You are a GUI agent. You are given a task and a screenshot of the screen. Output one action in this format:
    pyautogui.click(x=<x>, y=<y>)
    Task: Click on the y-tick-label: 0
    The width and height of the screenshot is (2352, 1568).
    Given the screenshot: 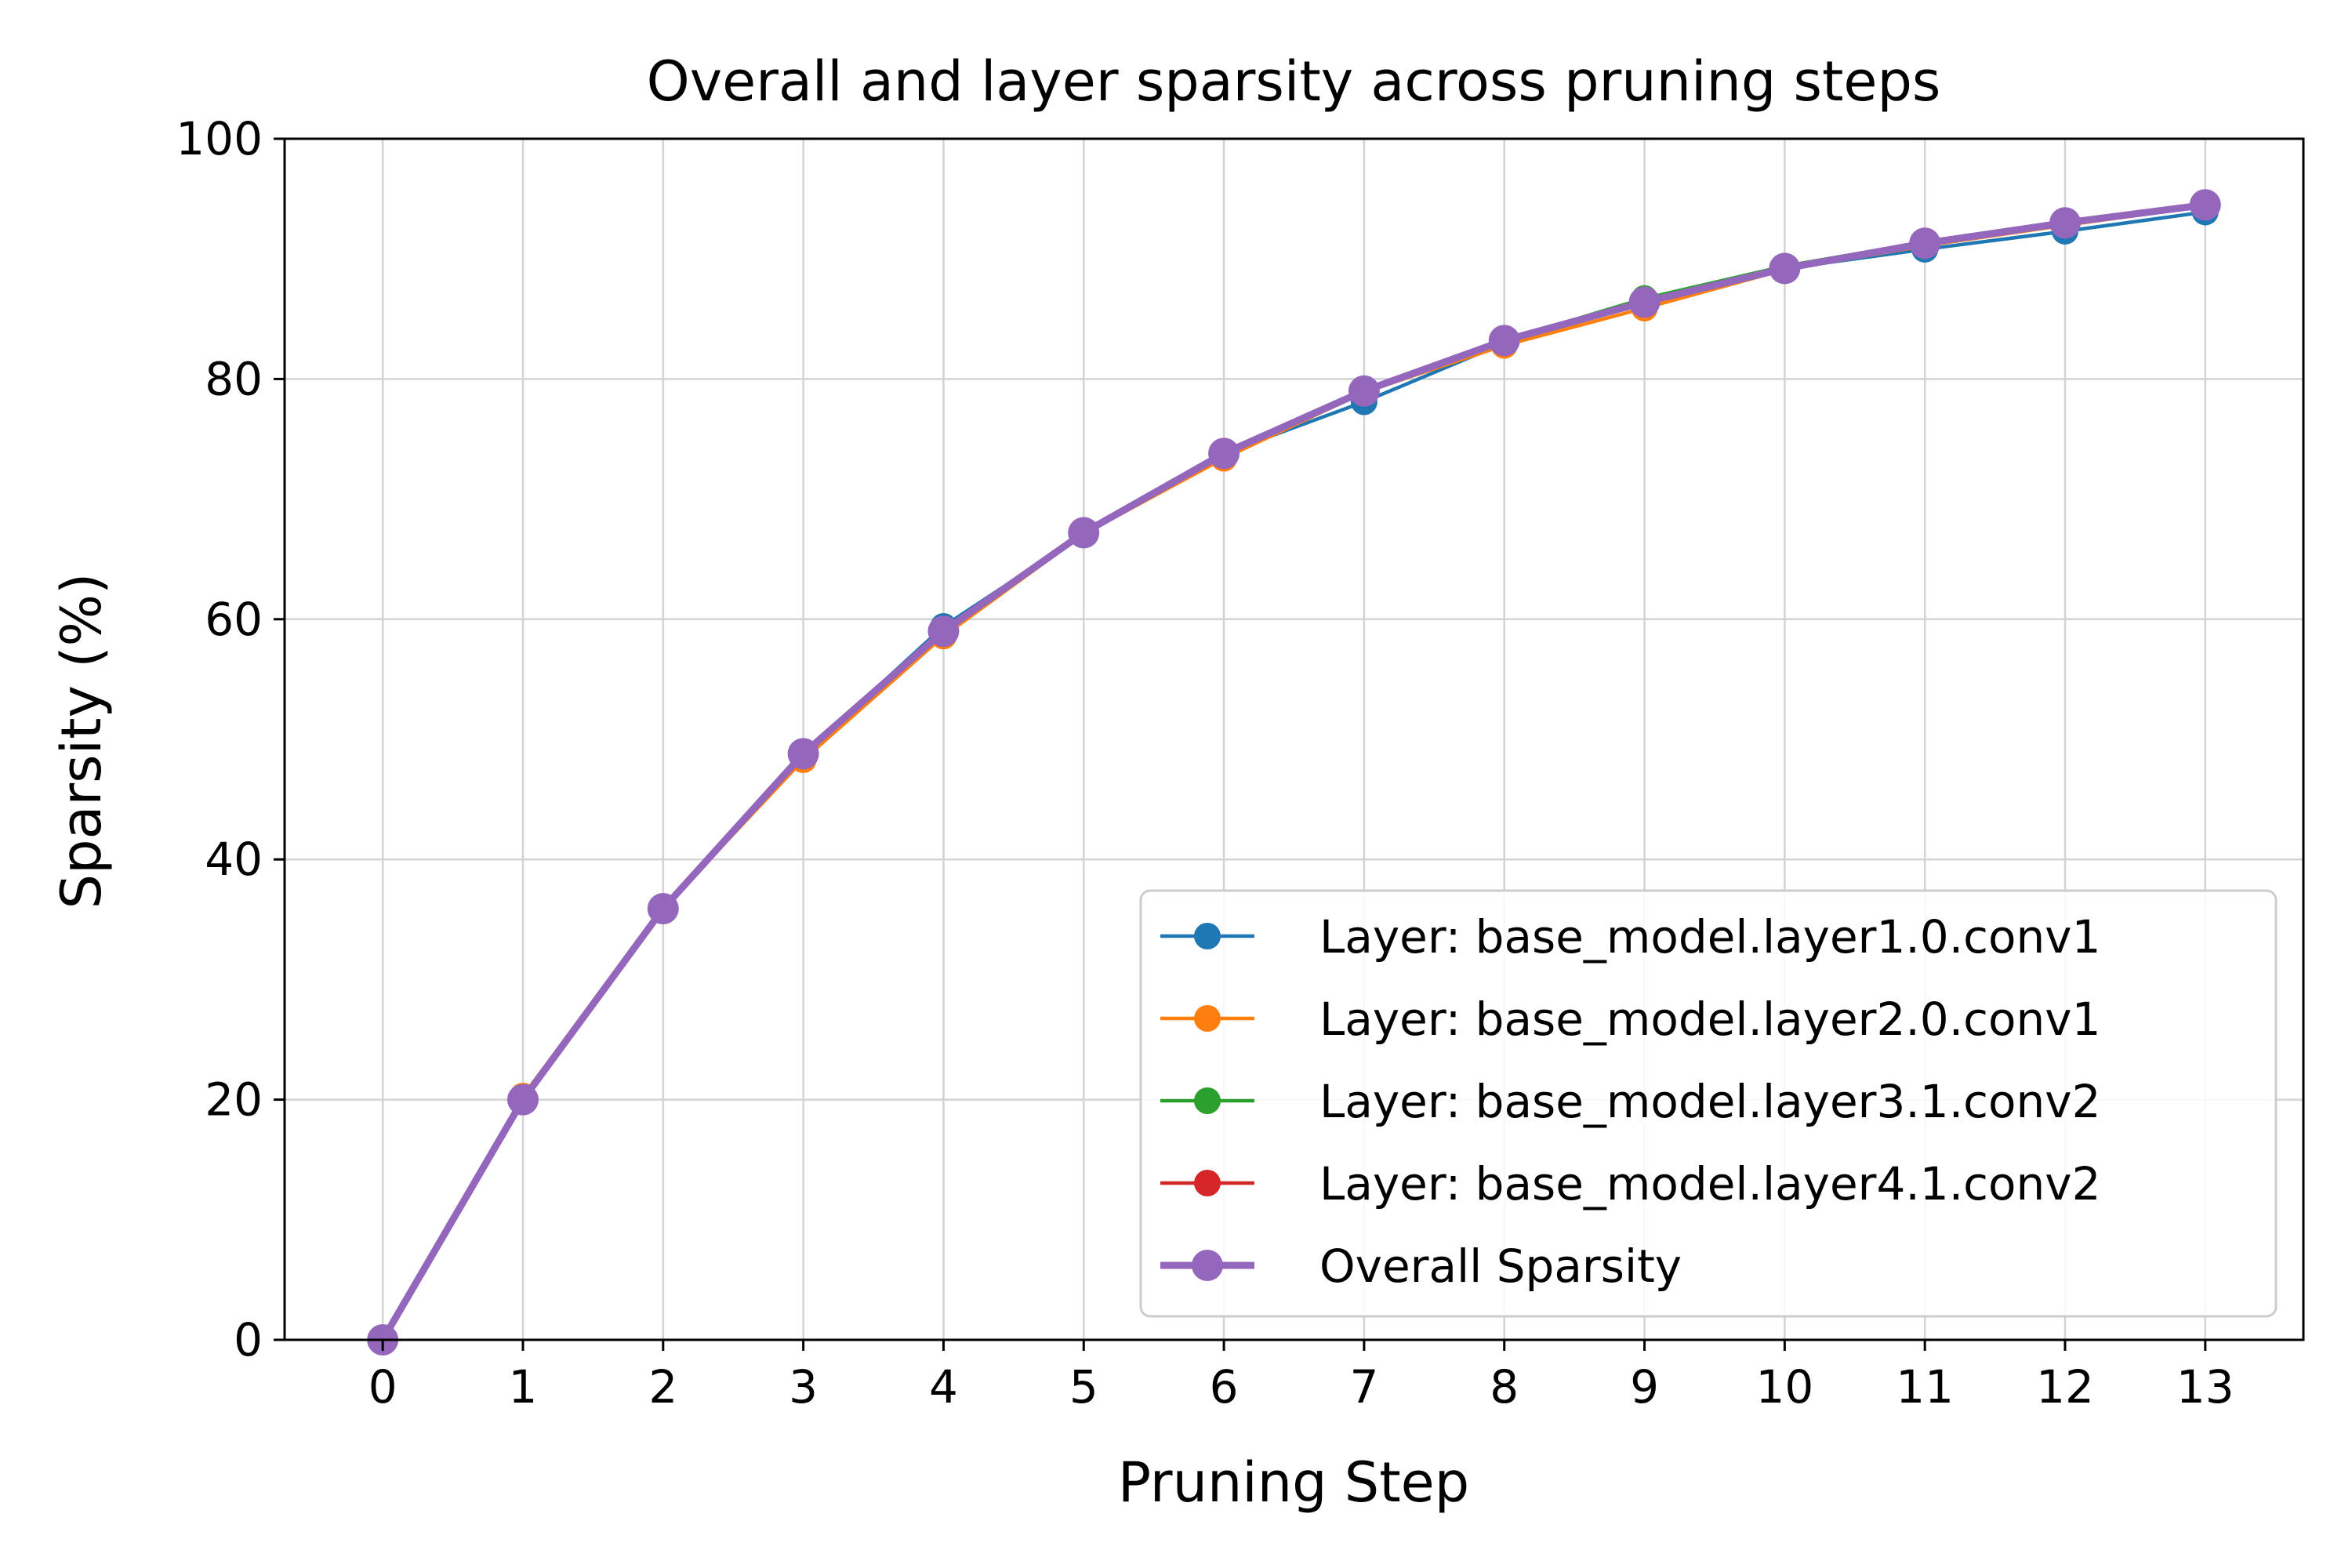 What is the action you would take?
    pyautogui.click(x=249, y=1340)
    